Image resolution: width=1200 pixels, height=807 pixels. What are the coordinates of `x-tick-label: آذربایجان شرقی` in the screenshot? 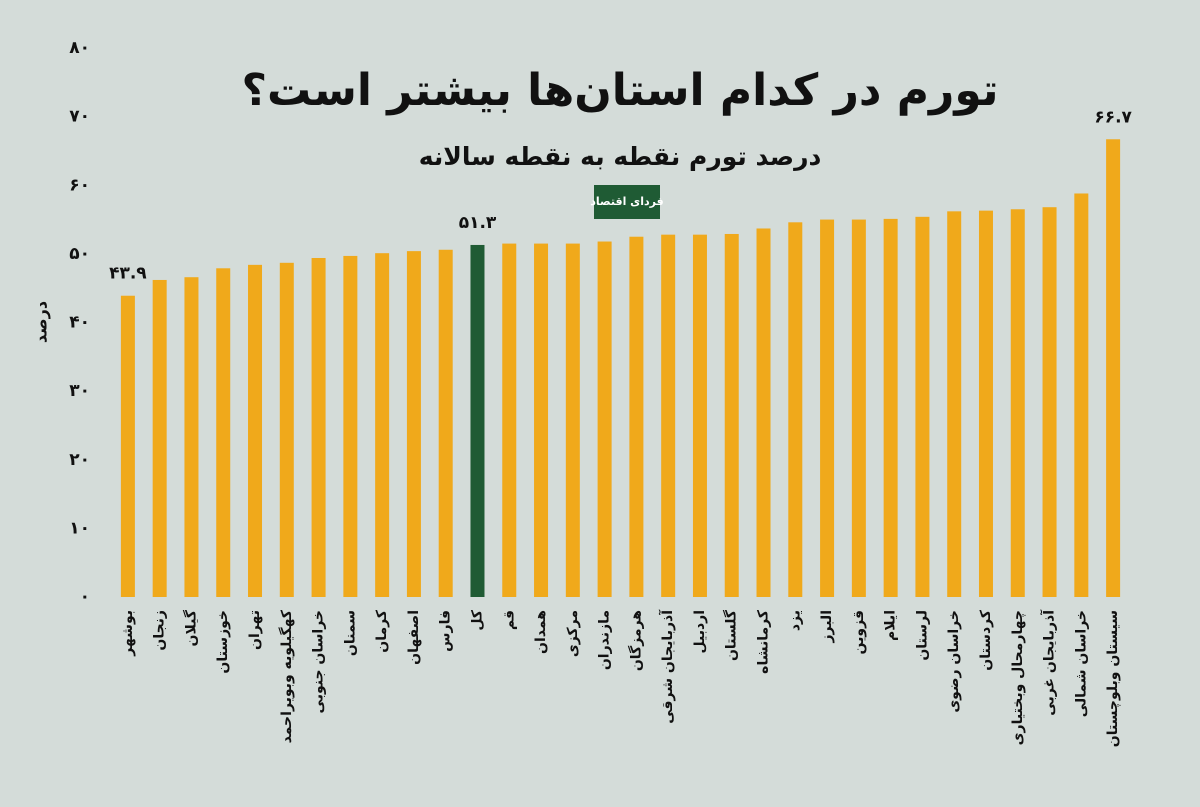 It's located at (667, 666).